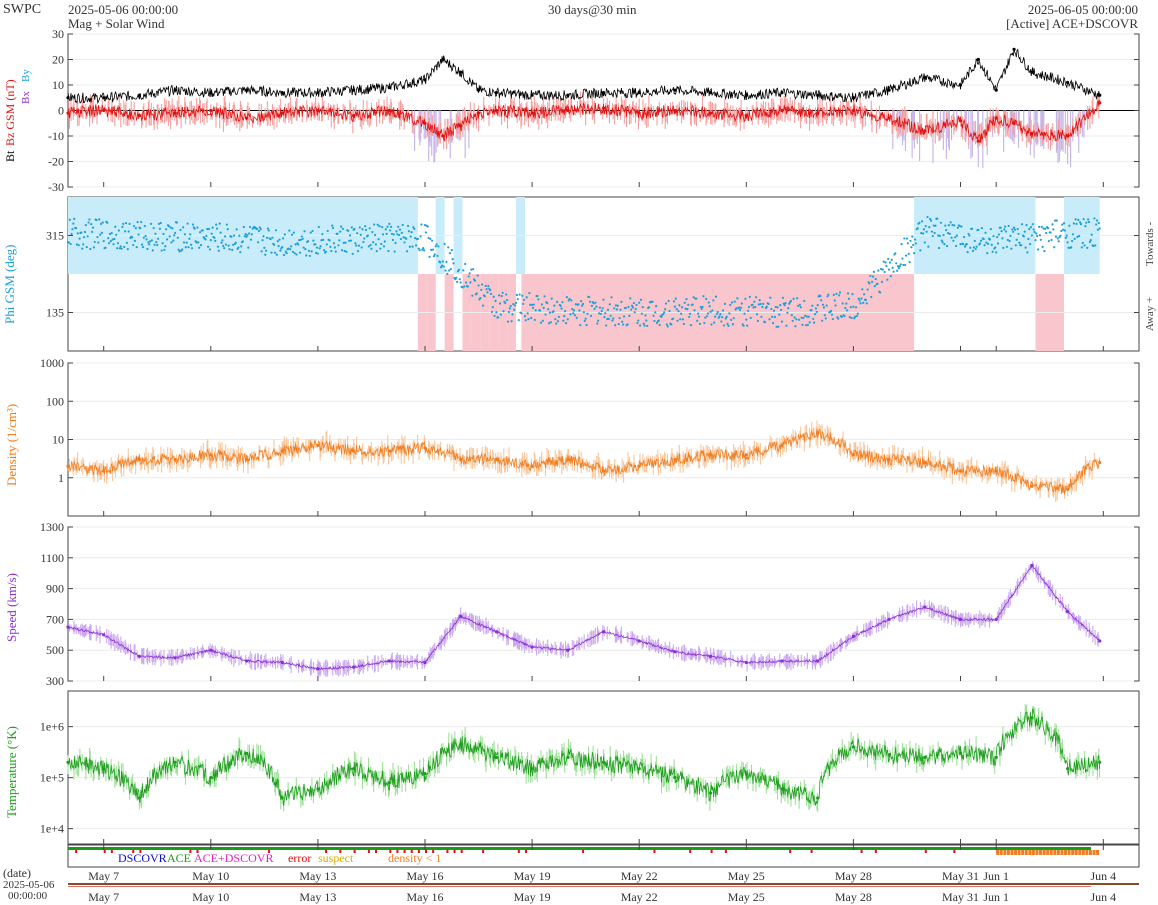 This screenshot has height=905, width=1158. What do you see at coordinates (583, 461) in the screenshot?
I see `density-line` at bounding box center [583, 461].